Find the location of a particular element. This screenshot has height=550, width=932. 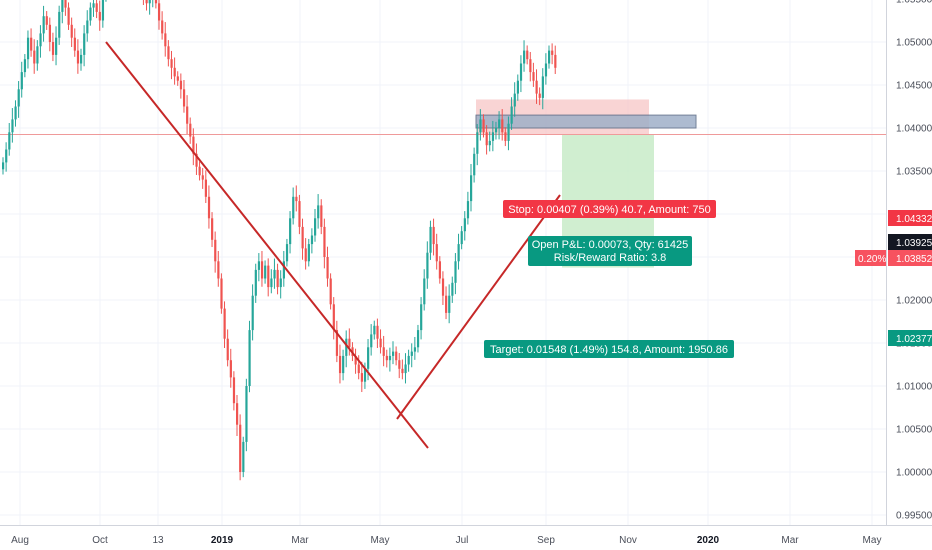

stop-label-box is located at coordinates (609, 209).